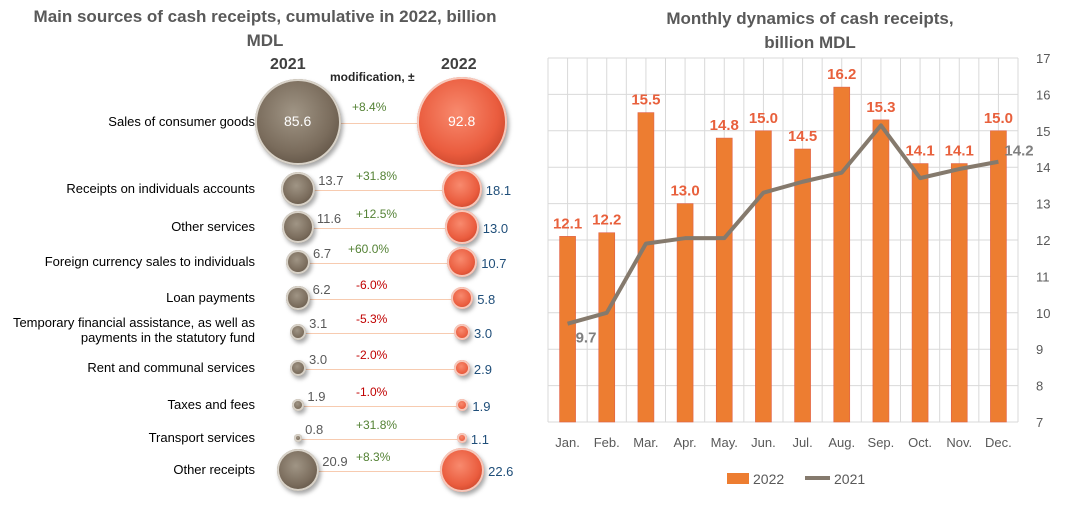  What do you see at coordinates (1043, 240) in the screenshot?
I see `y-tick-label: 12` at bounding box center [1043, 240].